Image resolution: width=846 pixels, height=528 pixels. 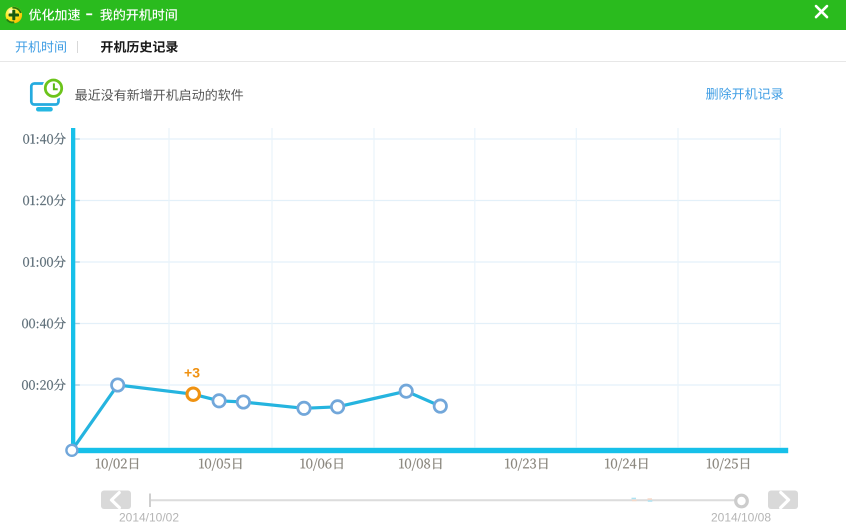 What do you see at coordinates (192, 373) in the screenshot?
I see `svg-text: +3` at bounding box center [192, 373].